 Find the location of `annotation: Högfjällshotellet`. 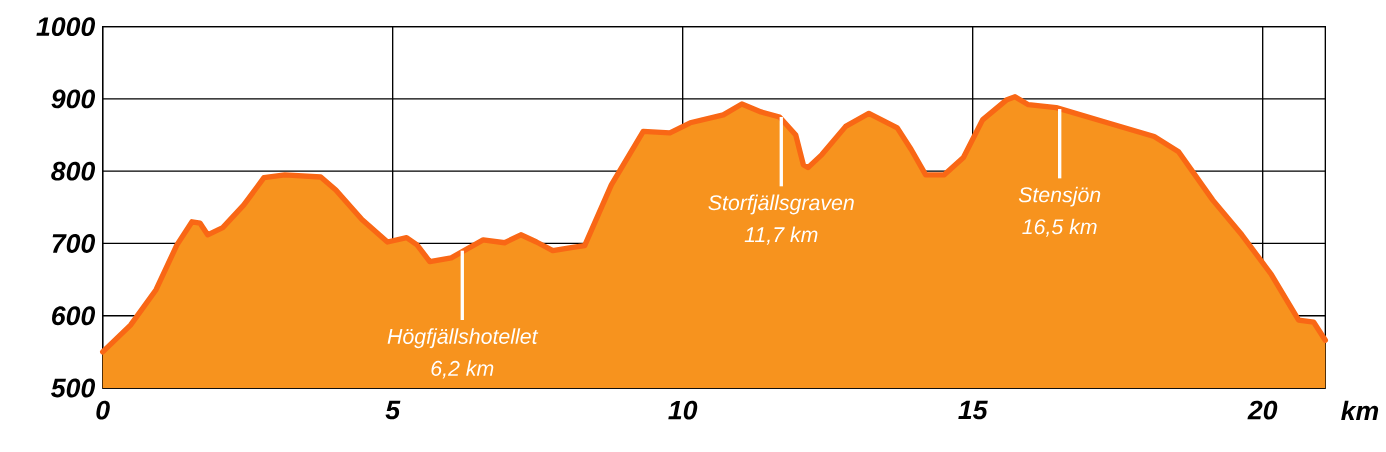

annotation: Högfjällshotellet is located at coordinates (463, 338).